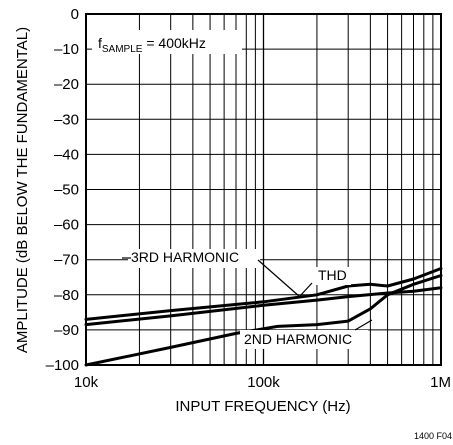 Image resolution: width=453 pixels, height=445 pixels. I want to click on annotation-label-2nd-harmonic: 2ND HARMONIC, so click(298, 339).